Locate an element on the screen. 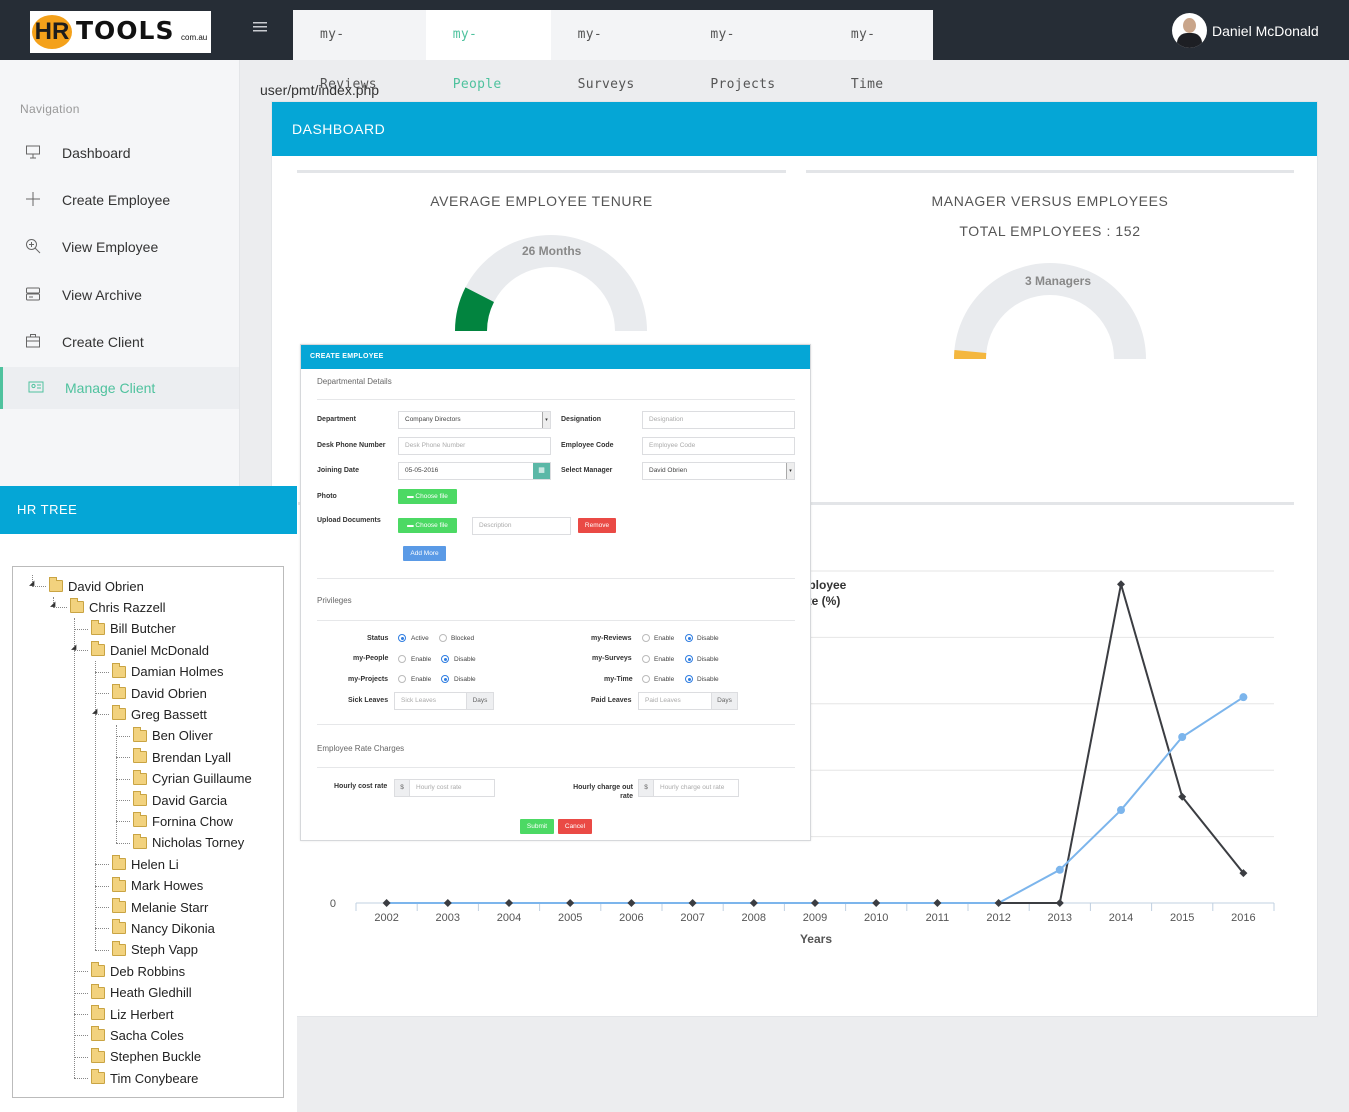 Image resolution: width=1349 pixels, height=1112 pixels. my-people-disable-radio is located at coordinates (445, 659).